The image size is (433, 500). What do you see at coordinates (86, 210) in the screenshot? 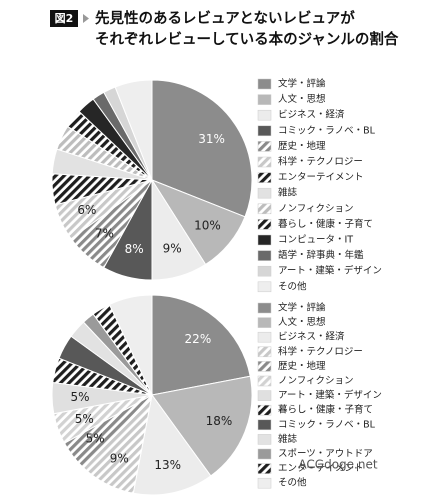
I see `slice-label: 6%` at bounding box center [86, 210].